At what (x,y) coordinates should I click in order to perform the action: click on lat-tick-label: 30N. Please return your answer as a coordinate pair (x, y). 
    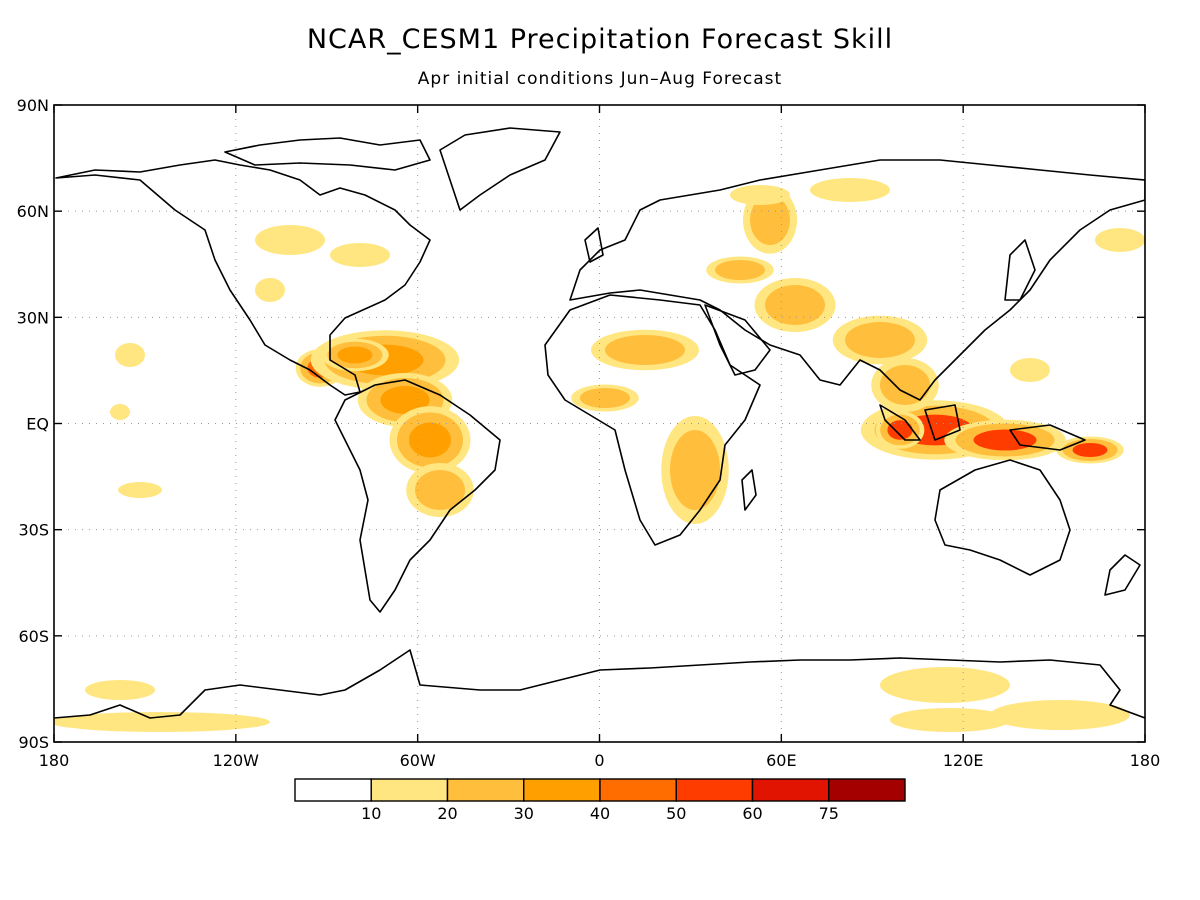
    Looking at the image, I should click on (33, 317).